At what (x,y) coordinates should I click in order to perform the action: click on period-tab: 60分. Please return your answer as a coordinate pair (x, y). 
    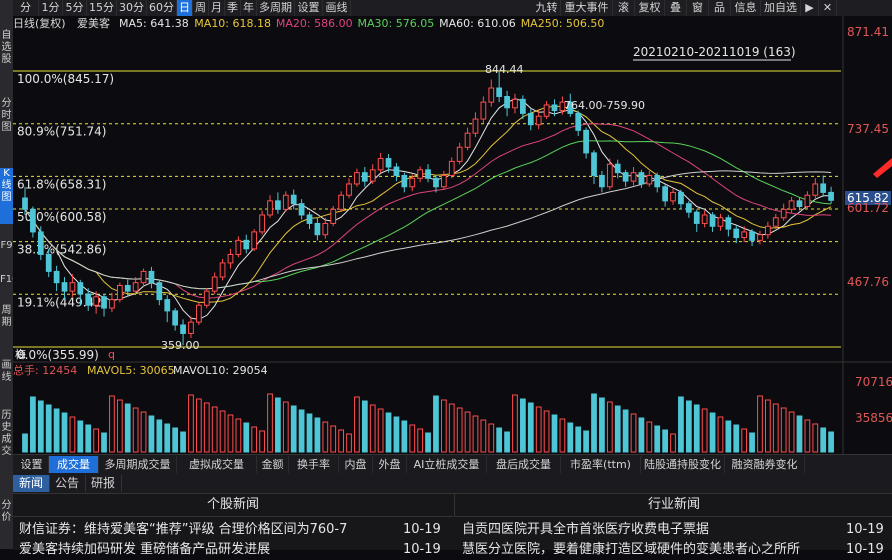
    Looking at the image, I should click on (162, 8).